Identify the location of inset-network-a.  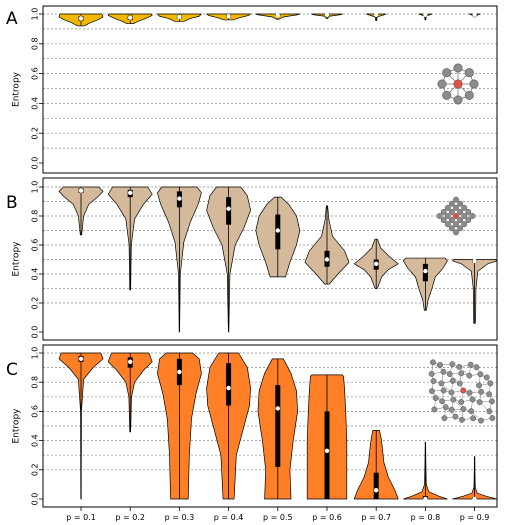
(458, 84).